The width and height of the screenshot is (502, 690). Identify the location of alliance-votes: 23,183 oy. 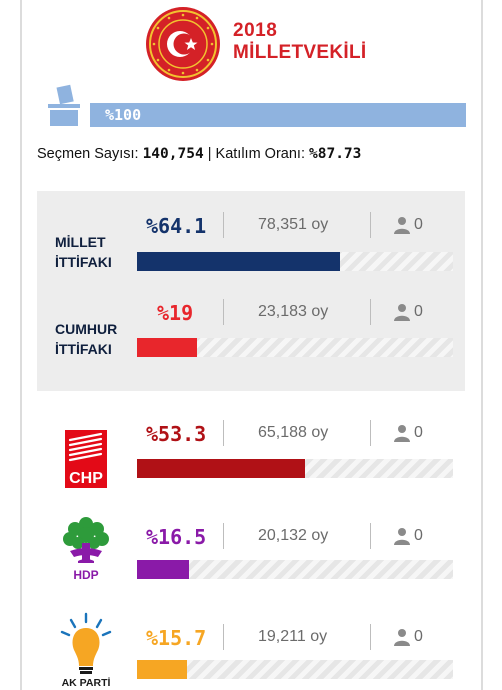
(293, 311).